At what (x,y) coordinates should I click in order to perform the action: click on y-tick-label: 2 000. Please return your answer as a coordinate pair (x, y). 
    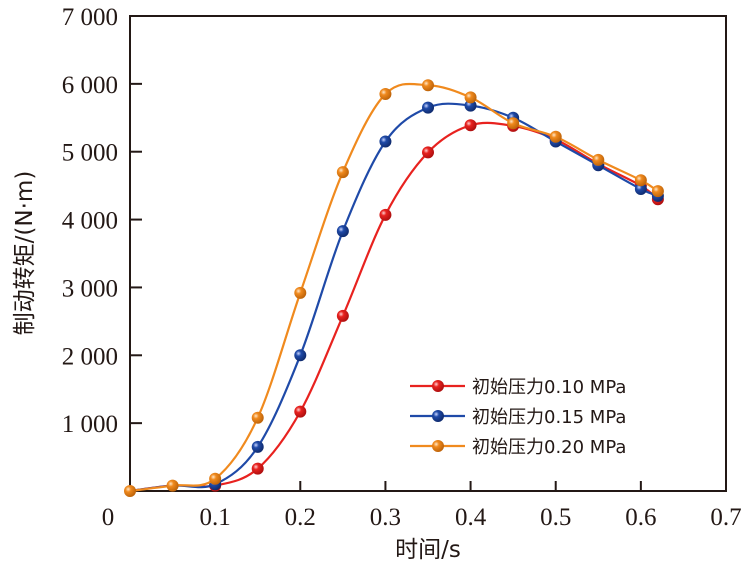
    Looking at the image, I should click on (90, 356).